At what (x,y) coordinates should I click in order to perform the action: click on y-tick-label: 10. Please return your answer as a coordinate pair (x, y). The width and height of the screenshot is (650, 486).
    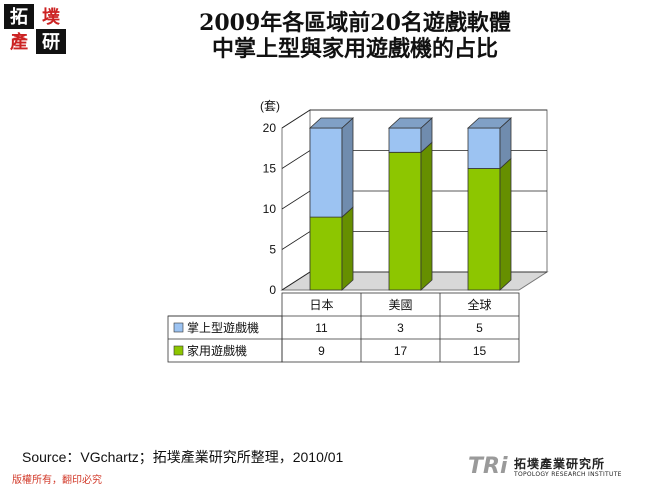
    Looking at the image, I should click on (270, 209).